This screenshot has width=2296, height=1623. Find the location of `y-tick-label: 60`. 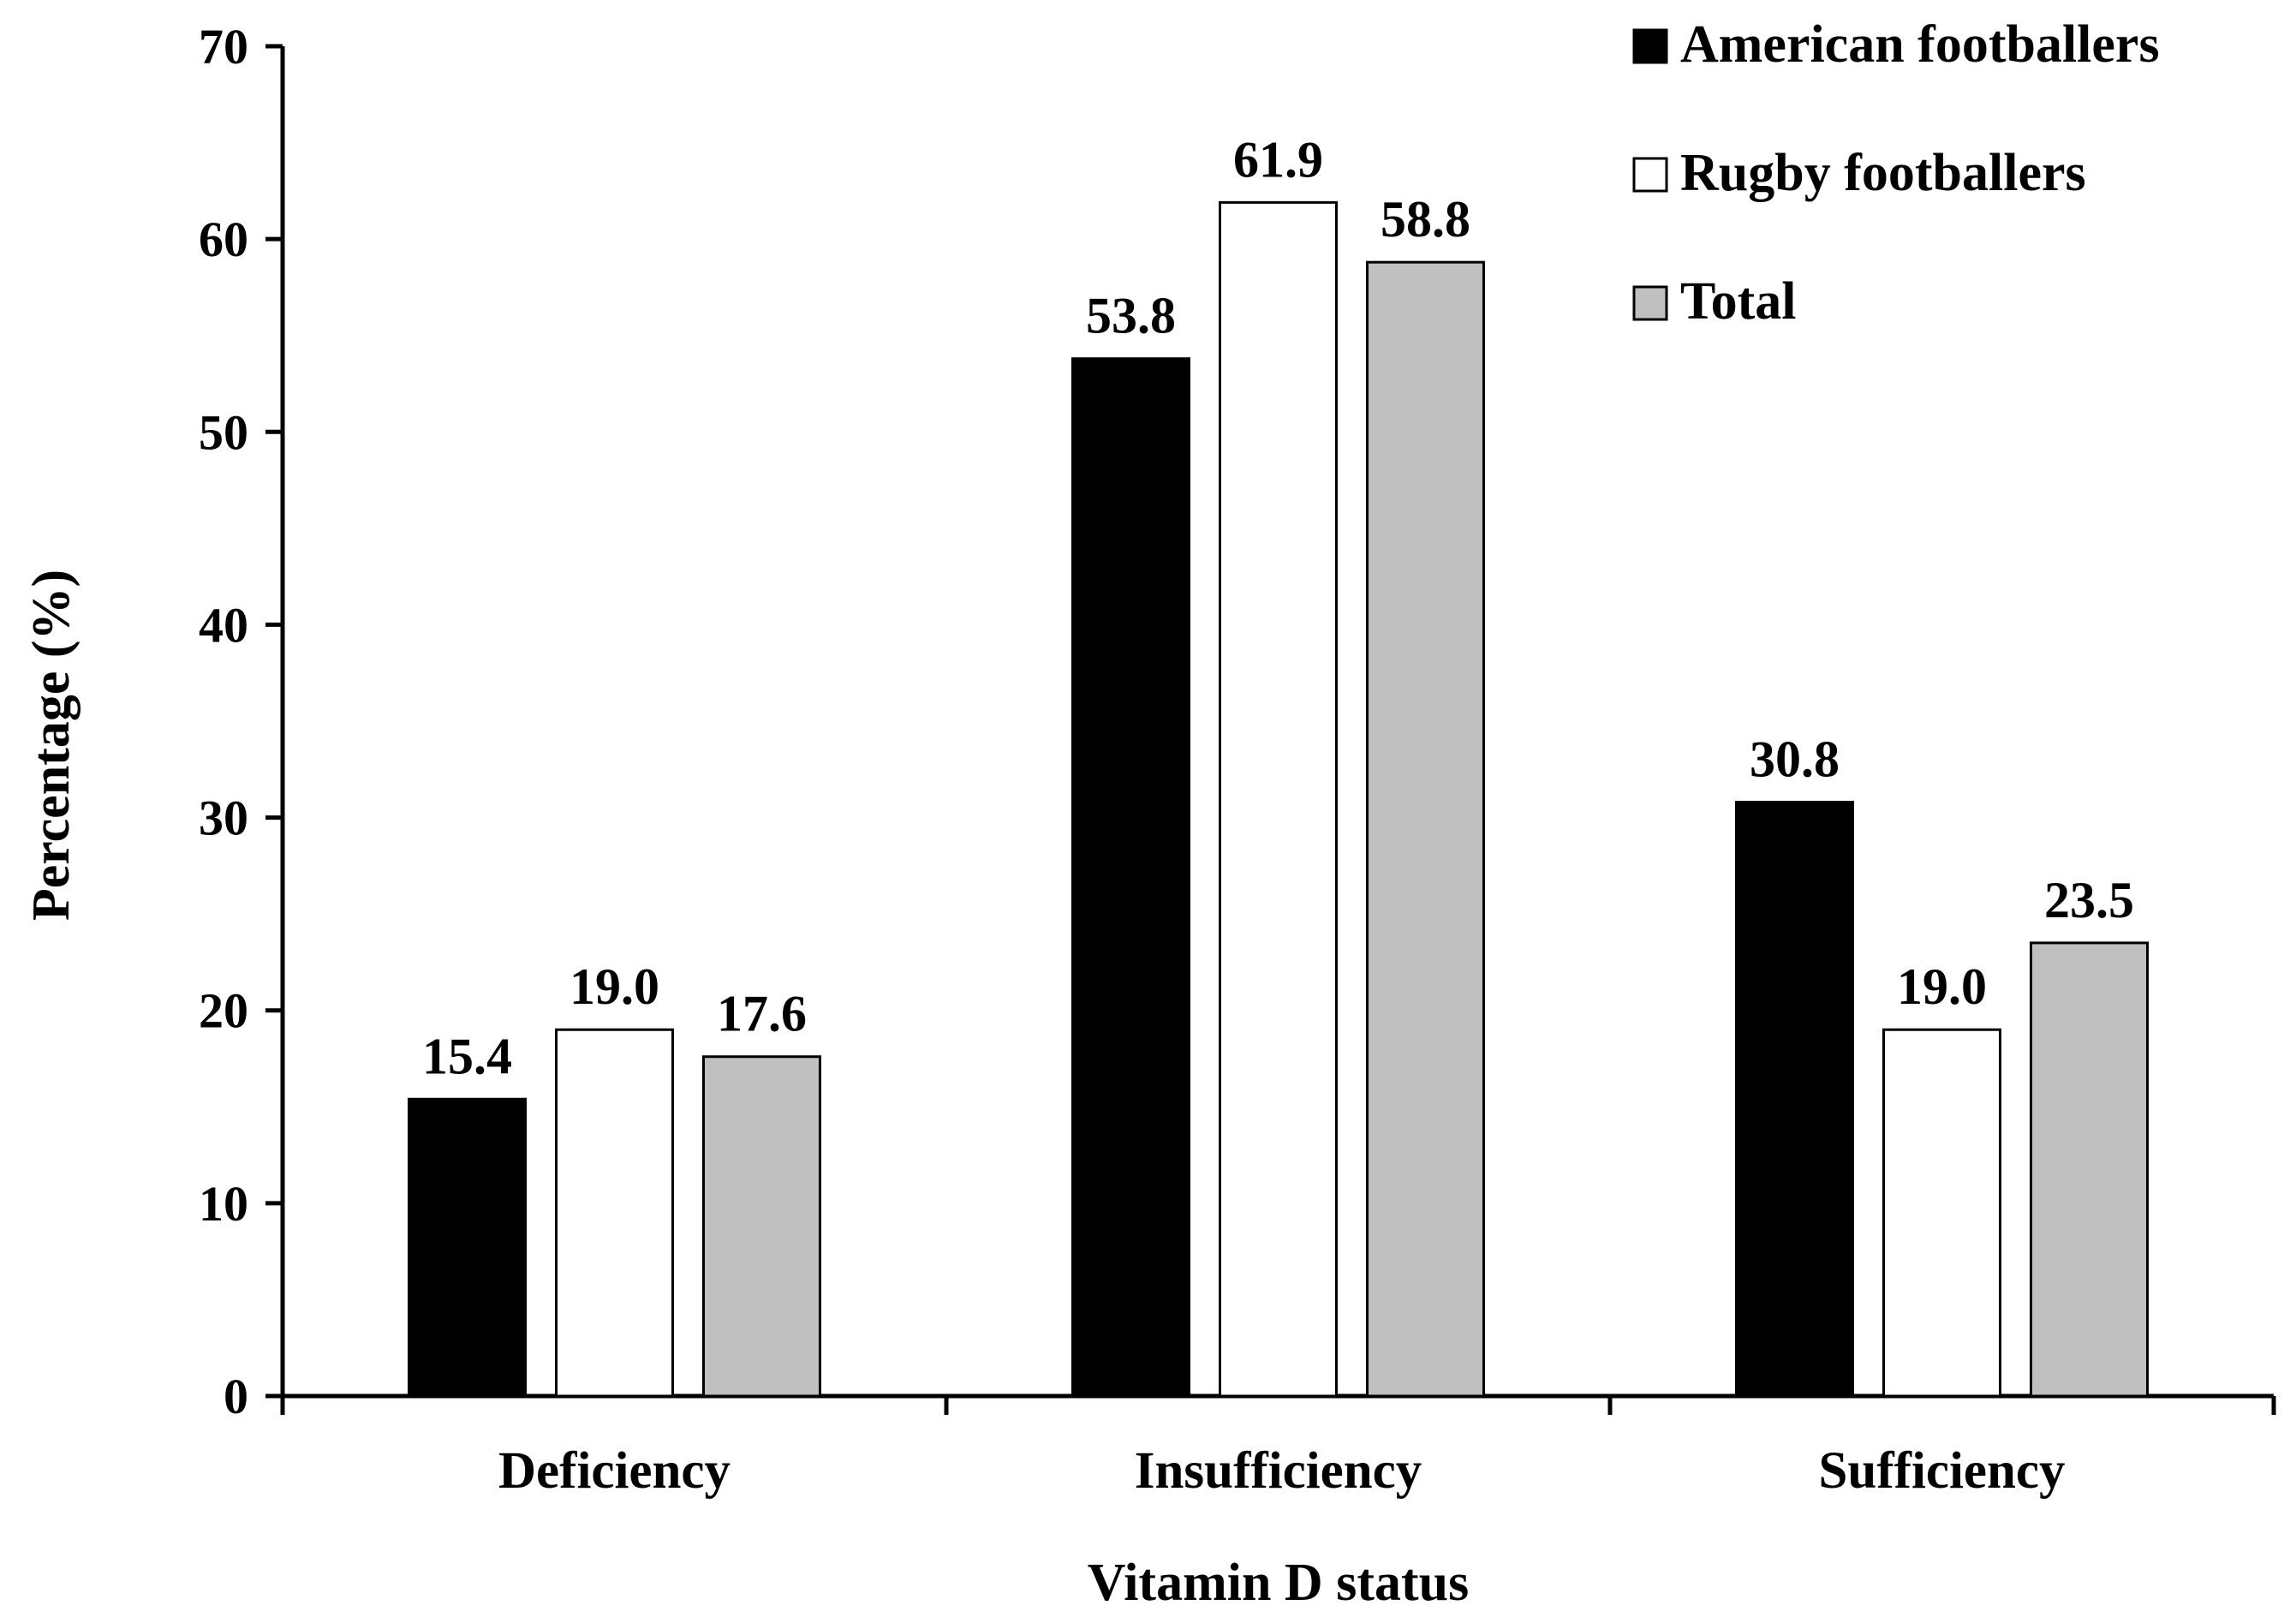

y-tick-label: 60 is located at coordinates (223, 240).